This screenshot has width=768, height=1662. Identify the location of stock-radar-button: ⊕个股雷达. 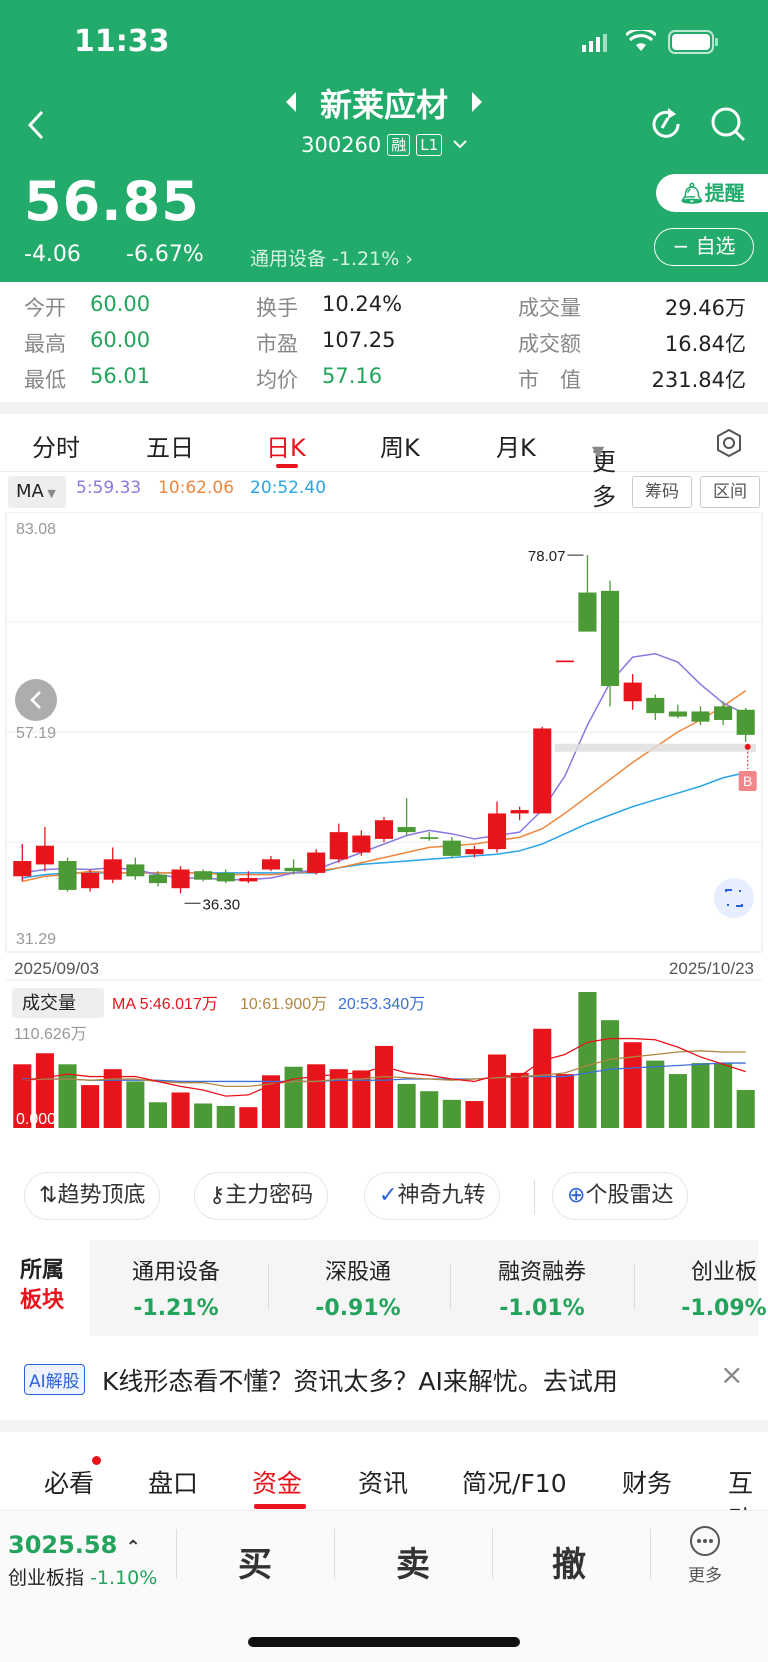
(620, 1196).